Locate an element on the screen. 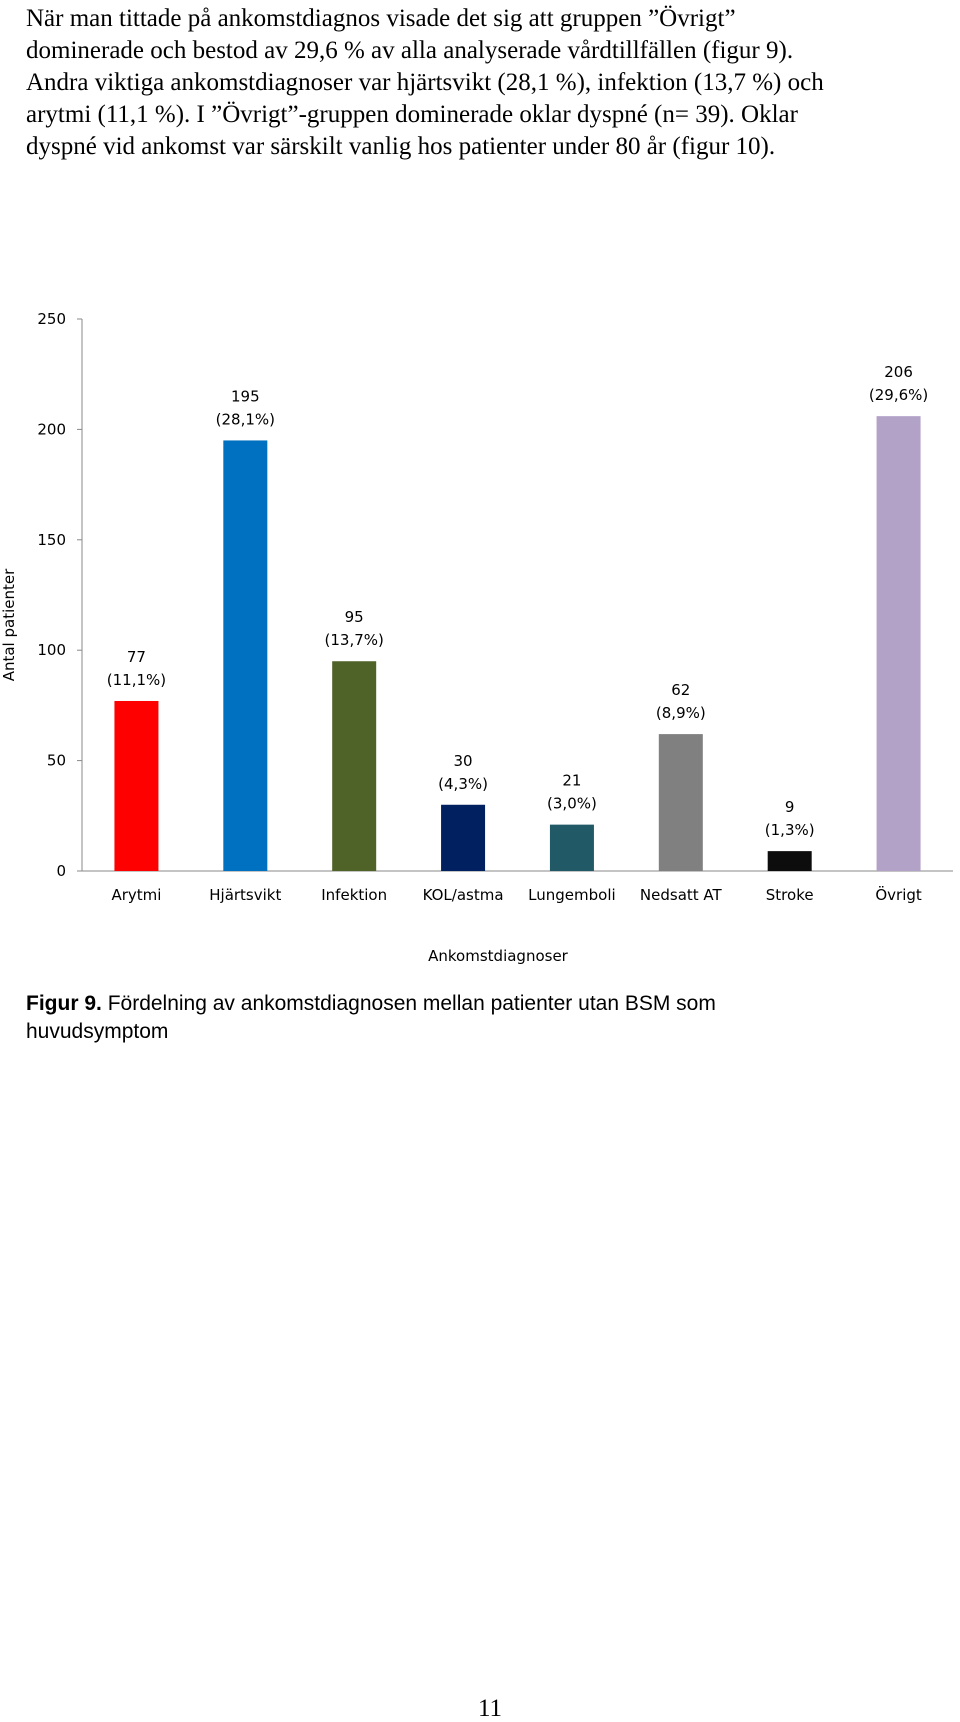  data-label: (4,3%) is located at coordinates (463, 784).